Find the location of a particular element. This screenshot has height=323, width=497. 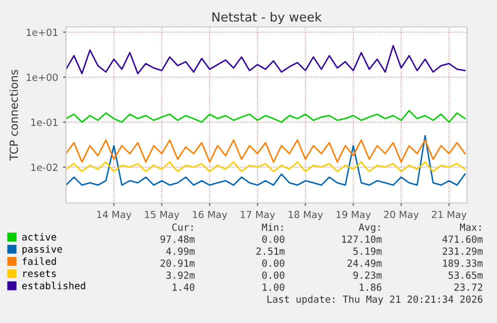

y-tick-label: 1e-01 is located at coordinates (44, 122).